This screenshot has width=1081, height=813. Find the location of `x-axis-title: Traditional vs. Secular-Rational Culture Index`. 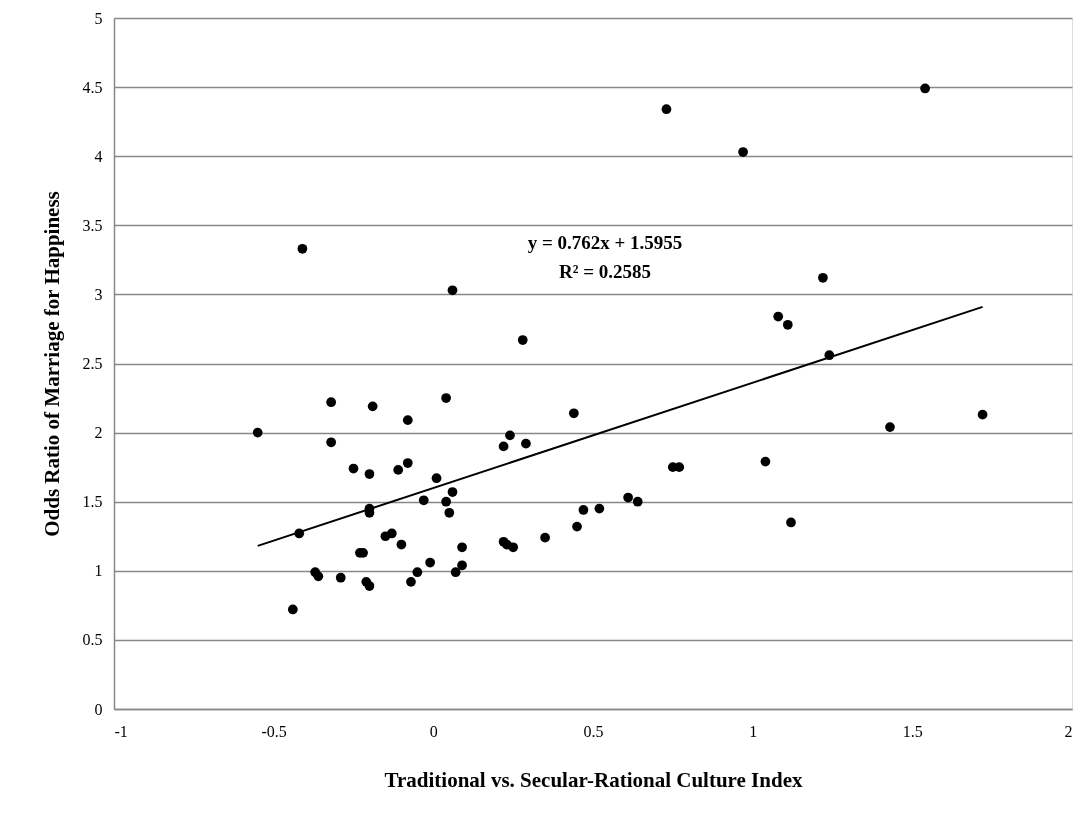

x-axis-title: Traditional vs. Secular-Rational Culture Index is located at coordinates (593, 779).